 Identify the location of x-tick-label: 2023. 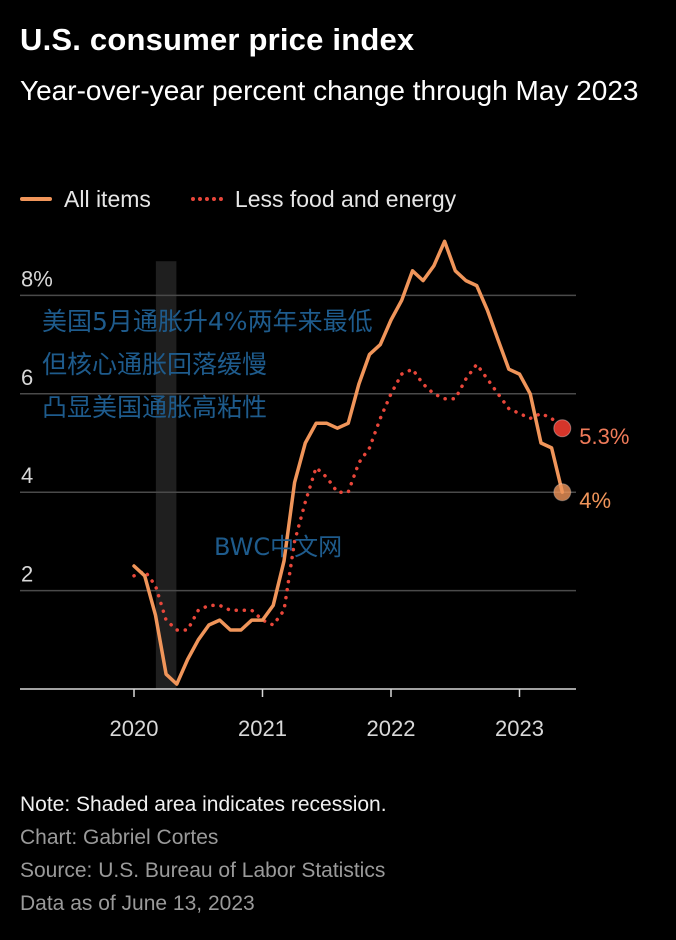
(519, 728).